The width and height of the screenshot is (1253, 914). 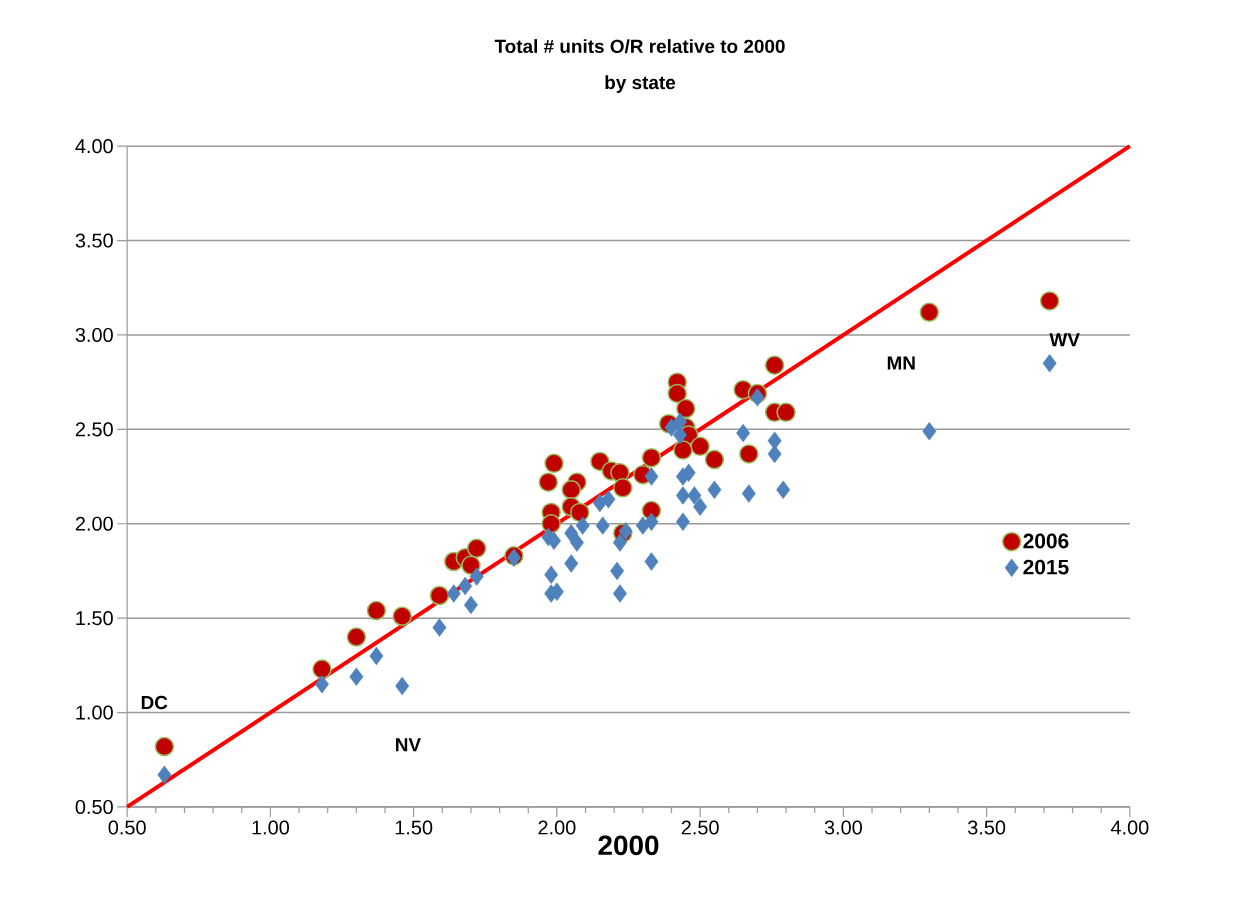 I want to click on x-tick-label: 1.00, so click(x=270, y=827).